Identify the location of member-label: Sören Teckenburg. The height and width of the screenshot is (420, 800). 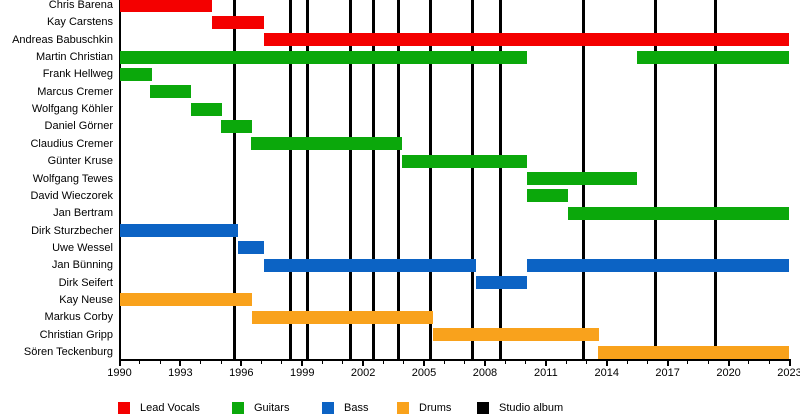
(68, 352).